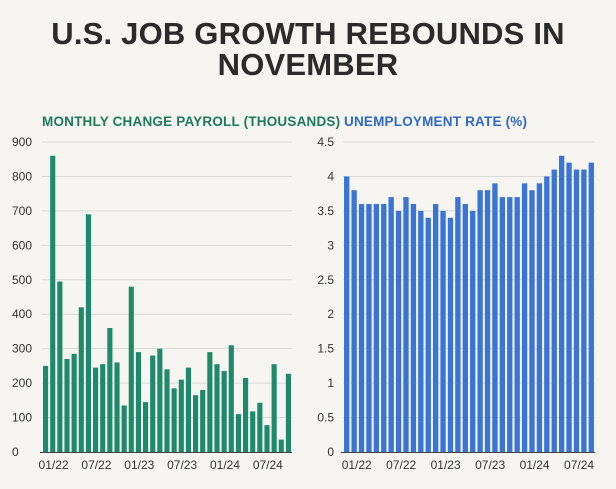 This screenshot has width=616, height=489. I want to click on payroll-ytick-label: 300, so click(22, 349).